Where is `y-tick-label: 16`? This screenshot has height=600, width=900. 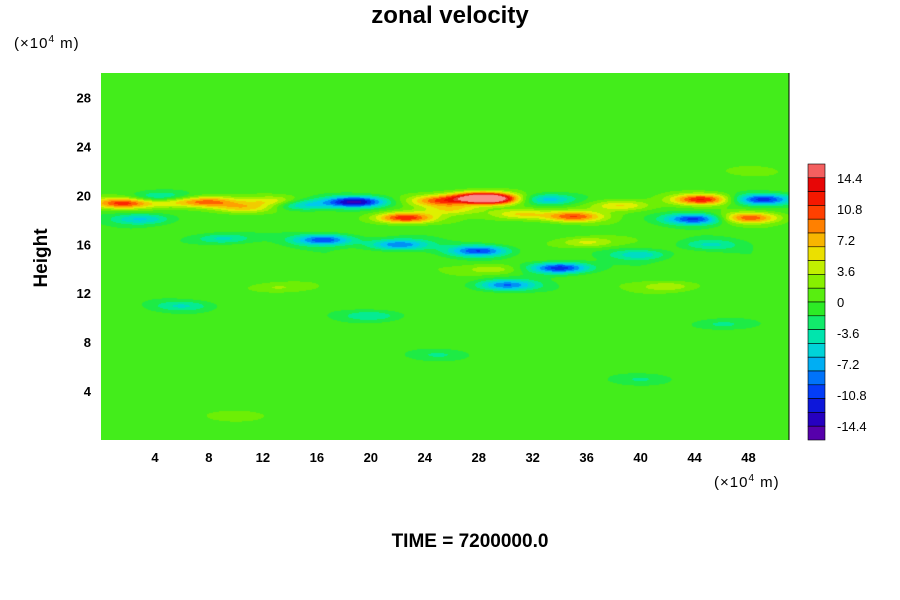 y-tick-label: 16 is located at coordinates (84, 244).